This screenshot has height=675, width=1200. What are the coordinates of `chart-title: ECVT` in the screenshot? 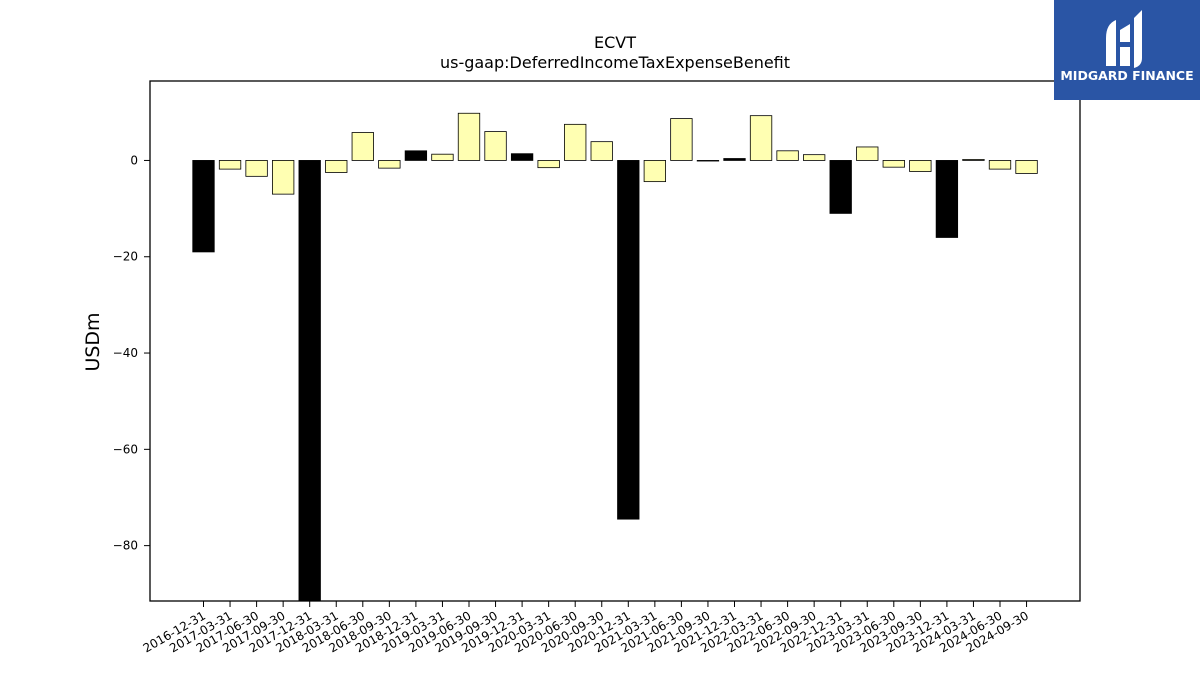 It's located at (615, 42).